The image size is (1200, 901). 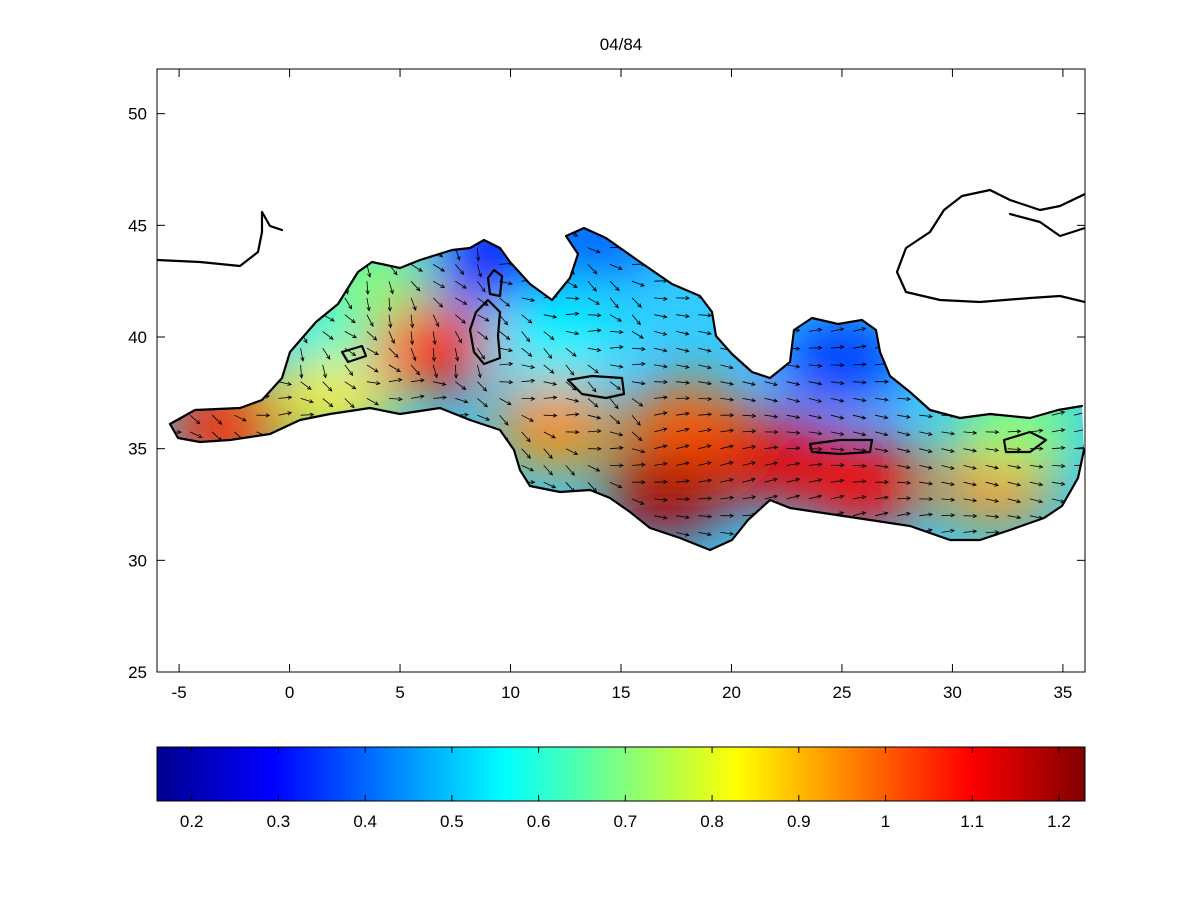 What do you see at coordinates (137, 560) in the screenshot?
I see `y-tick-label: 30` at bounding box center [137, 560].